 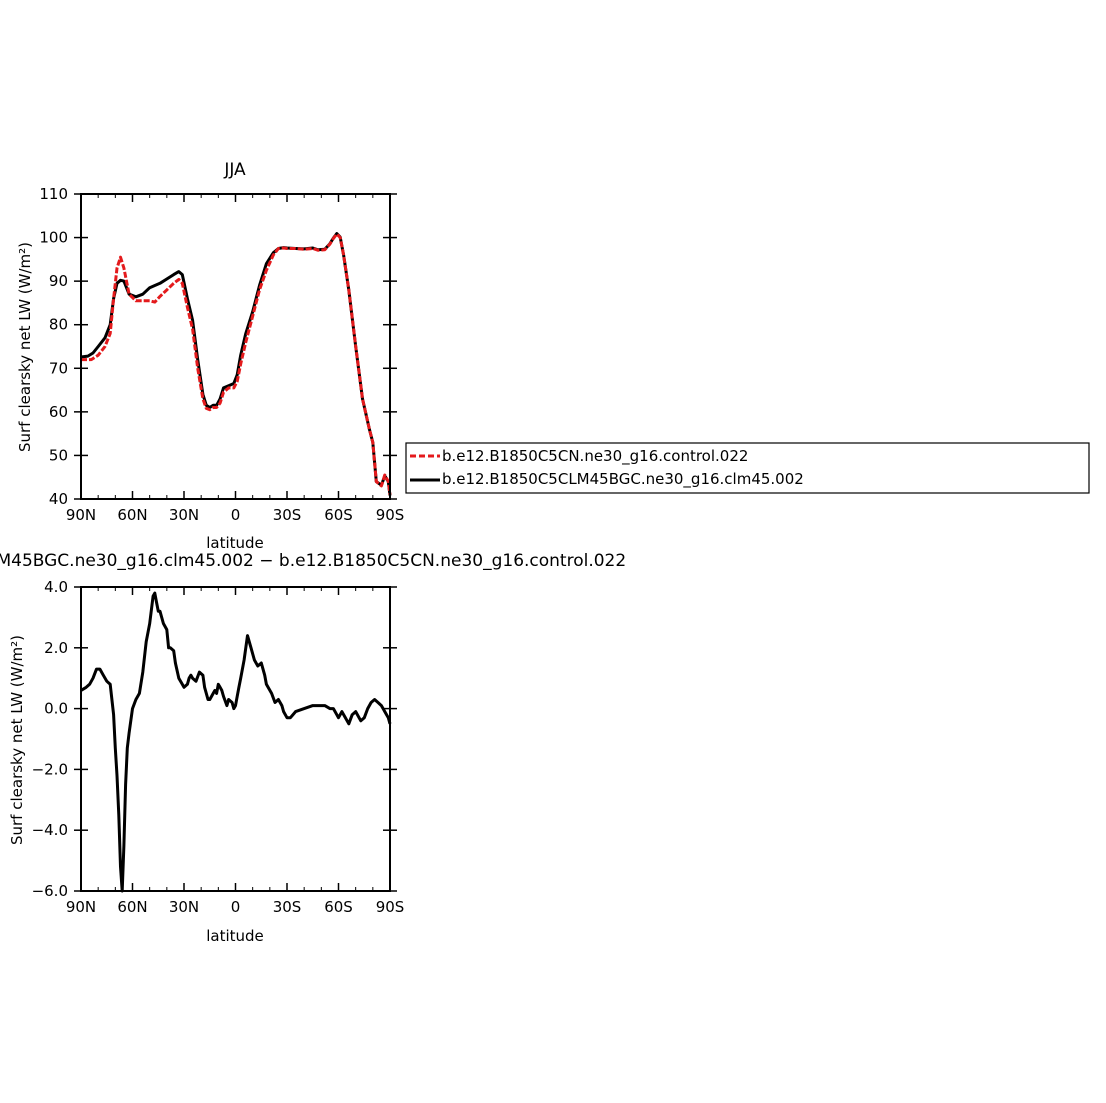 I want to click on bottom-y-tick-label: 2.0, so click(x=56, y=648).